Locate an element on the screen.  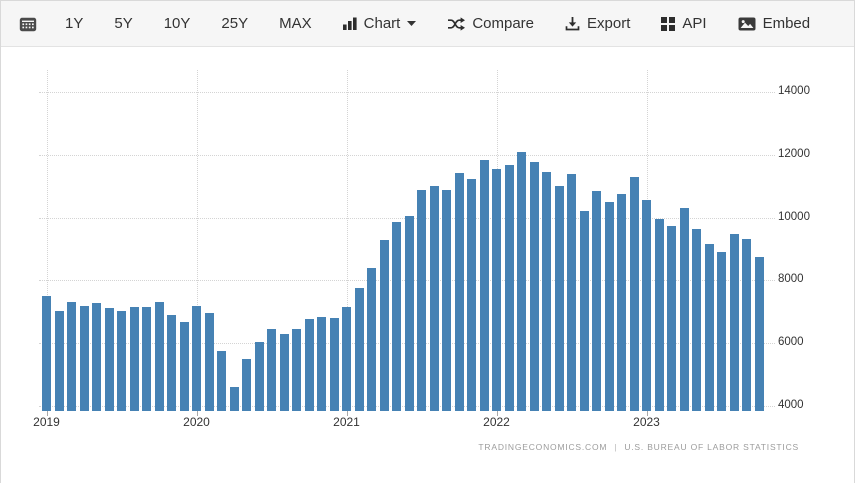
range-button-5y: 5Y is located at coordinates (123, 23).